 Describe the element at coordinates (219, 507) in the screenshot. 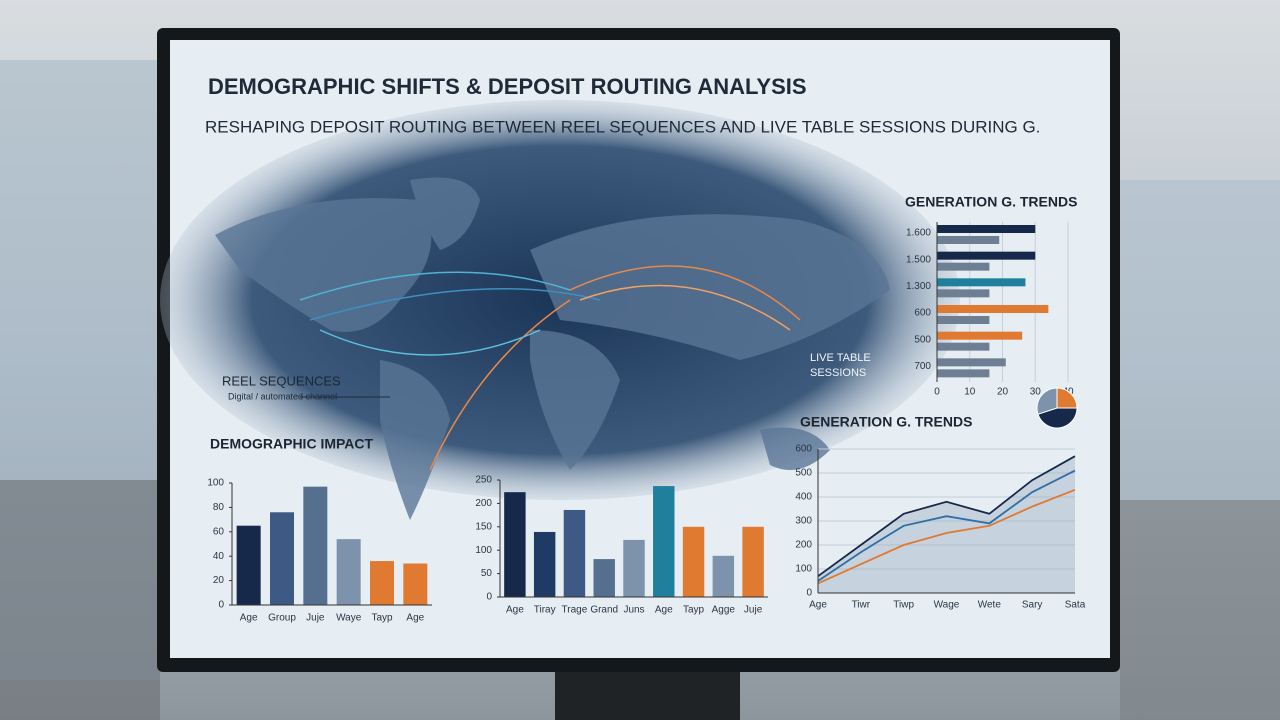

I see `y-tick-label: 80` at that location.